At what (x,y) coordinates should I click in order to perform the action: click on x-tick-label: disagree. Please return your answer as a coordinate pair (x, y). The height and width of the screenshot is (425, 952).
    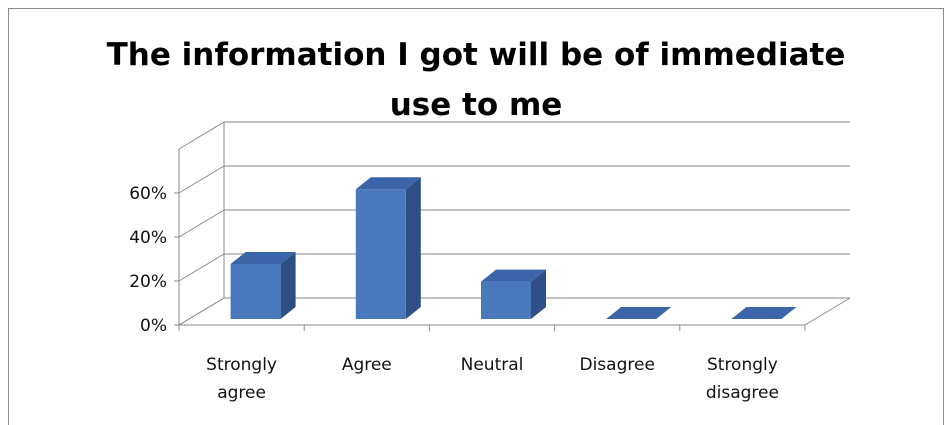
    Looking at the image, I should click on (742, 393).